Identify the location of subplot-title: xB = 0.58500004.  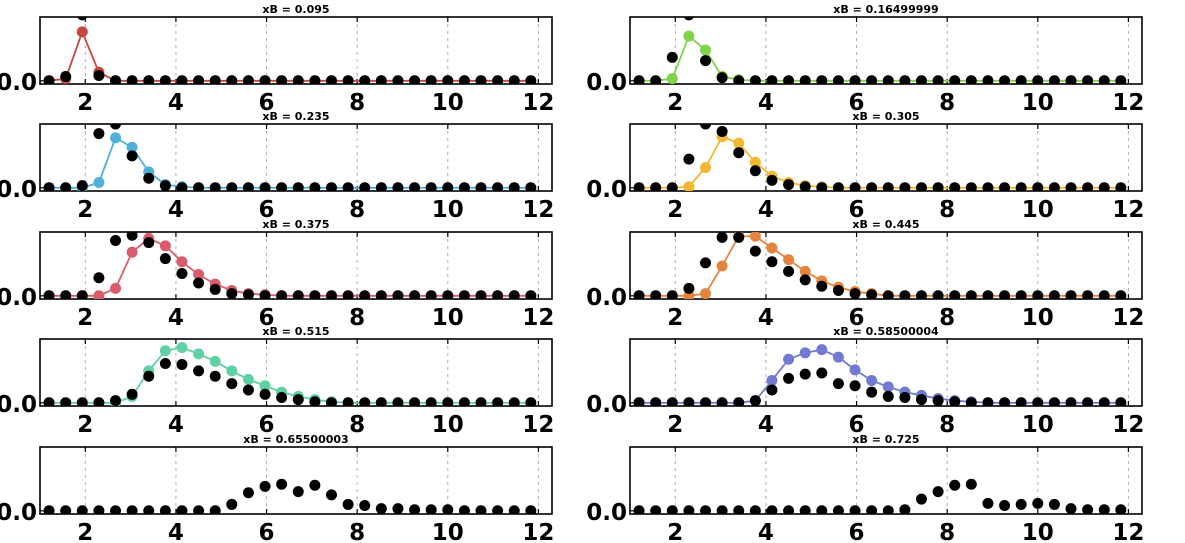
(886, 331).